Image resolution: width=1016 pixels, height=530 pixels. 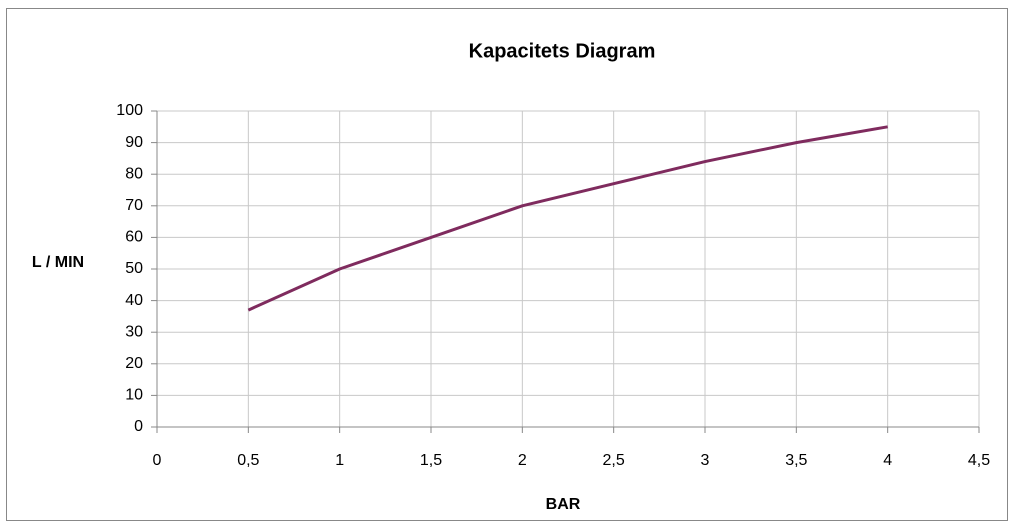 I want to click on x-tick-label: 2,5, so click(x=614, y=460).